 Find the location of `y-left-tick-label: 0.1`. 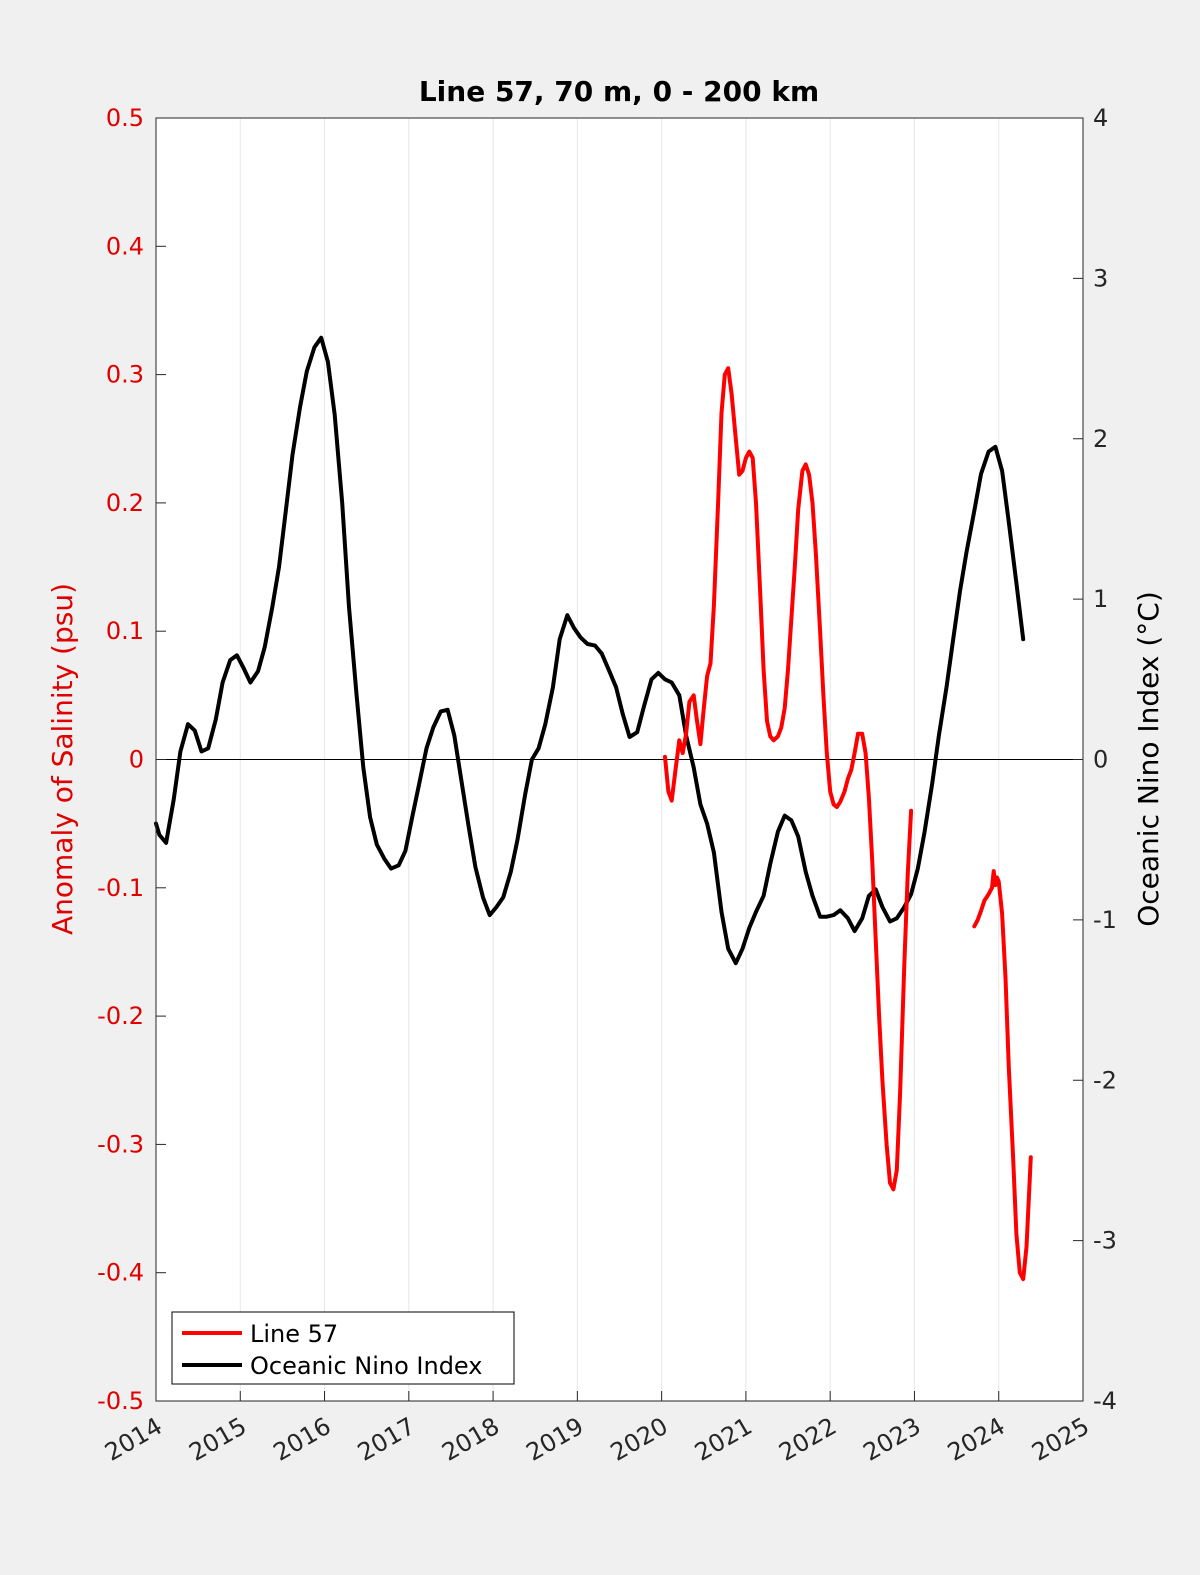

y-left-tick-label: 0.1 is located at coordinates (125, 631).